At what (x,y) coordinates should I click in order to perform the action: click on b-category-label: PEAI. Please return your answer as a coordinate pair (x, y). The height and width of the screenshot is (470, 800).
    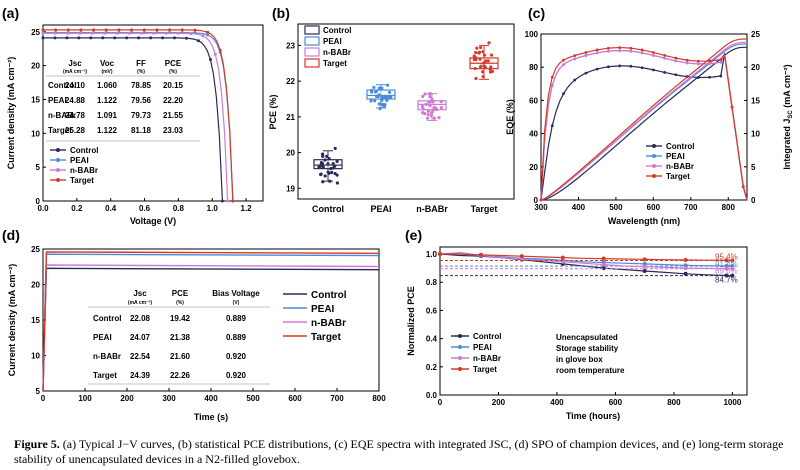
    Looking at the image, I should click on (380, 209).